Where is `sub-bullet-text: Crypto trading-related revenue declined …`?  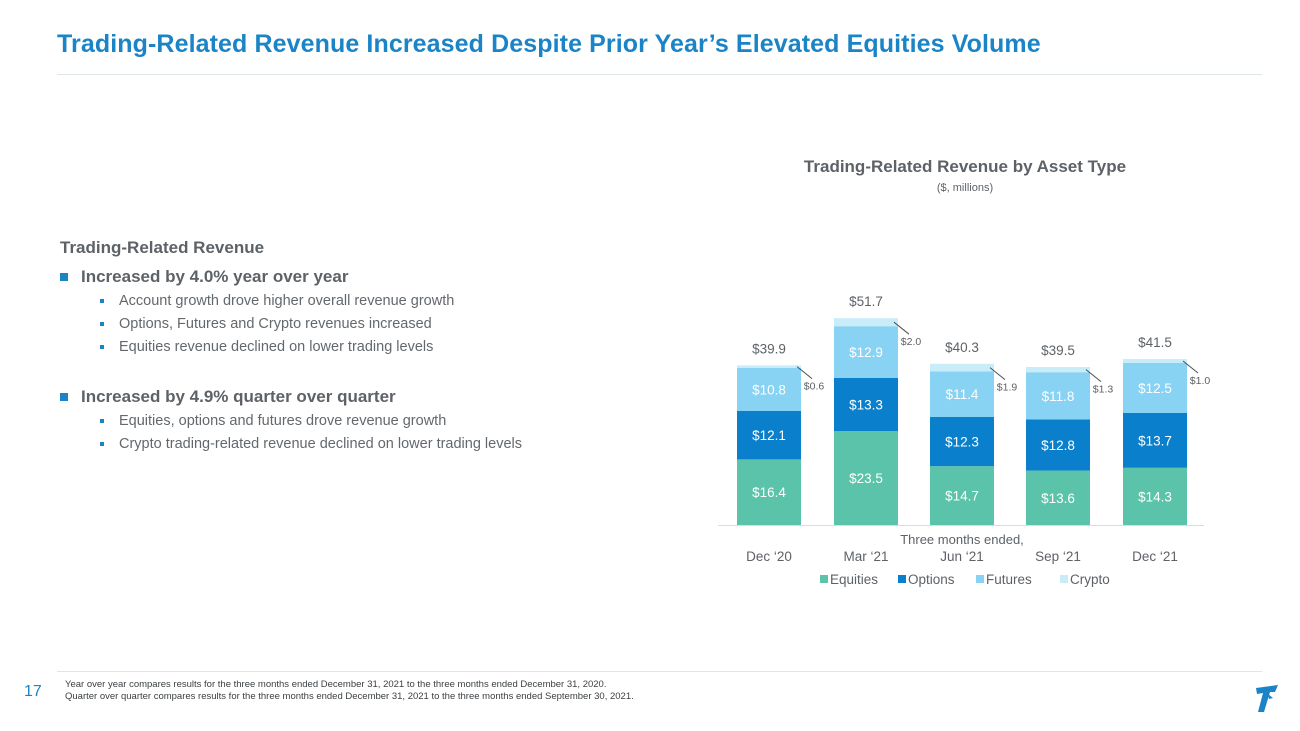 sub-bullet-text: Crypto trading-related revenue declined … is located at coordinates (321, 443).